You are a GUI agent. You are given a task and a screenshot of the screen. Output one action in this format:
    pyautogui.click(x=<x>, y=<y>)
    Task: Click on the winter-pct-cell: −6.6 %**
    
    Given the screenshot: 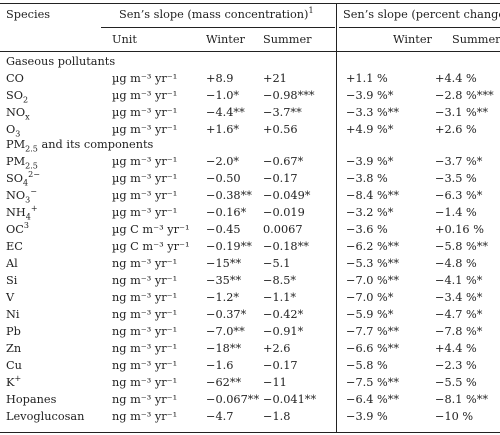 What is the action you would take?
    pyautogui.click(x=373, y=348)
    